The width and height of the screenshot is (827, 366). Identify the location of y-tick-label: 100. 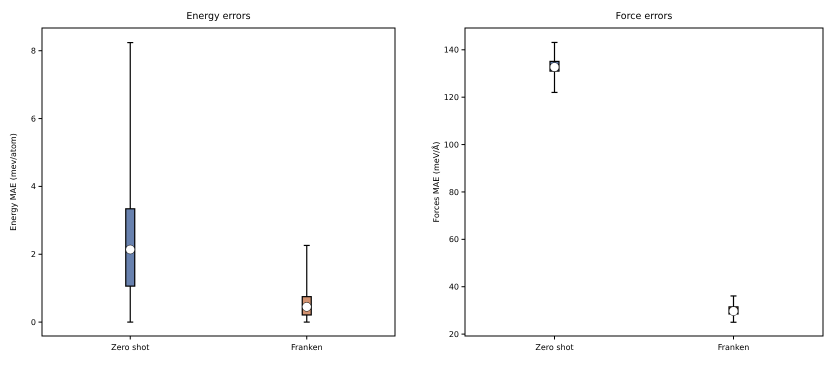
(451, 145).